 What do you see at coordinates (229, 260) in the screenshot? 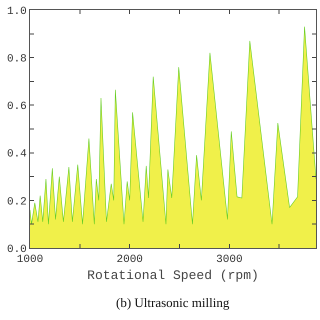
I see `x-tick-label: 3000` at bounding box center [229, 260].